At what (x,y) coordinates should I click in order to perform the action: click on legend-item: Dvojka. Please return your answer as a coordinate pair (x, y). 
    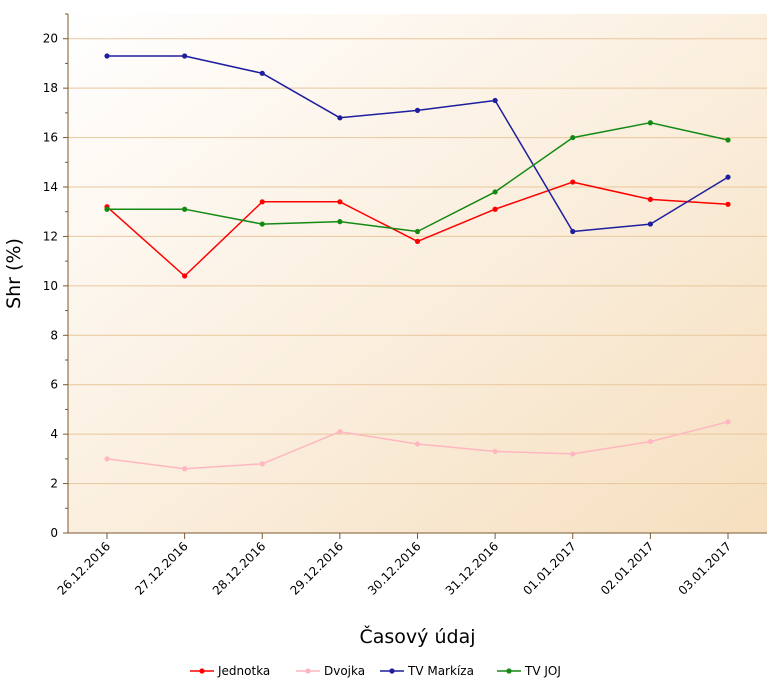
    Looking at the image, I should click on (330, 671).